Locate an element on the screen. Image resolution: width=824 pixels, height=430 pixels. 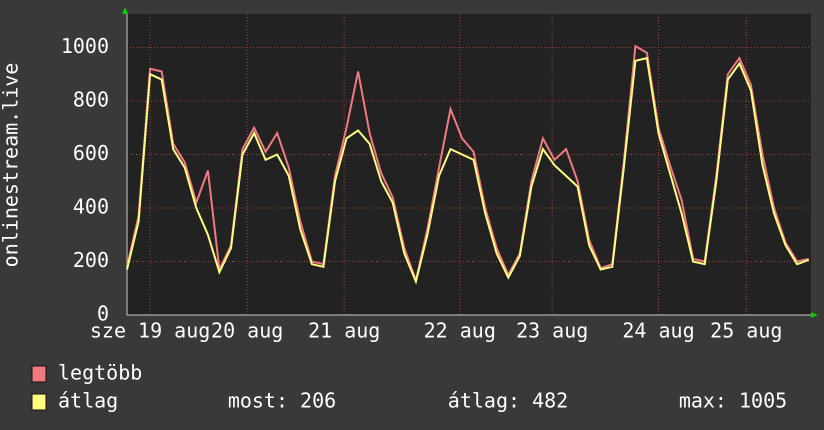
x-tick-label: 24 aug is located at coordinates (658, 331).